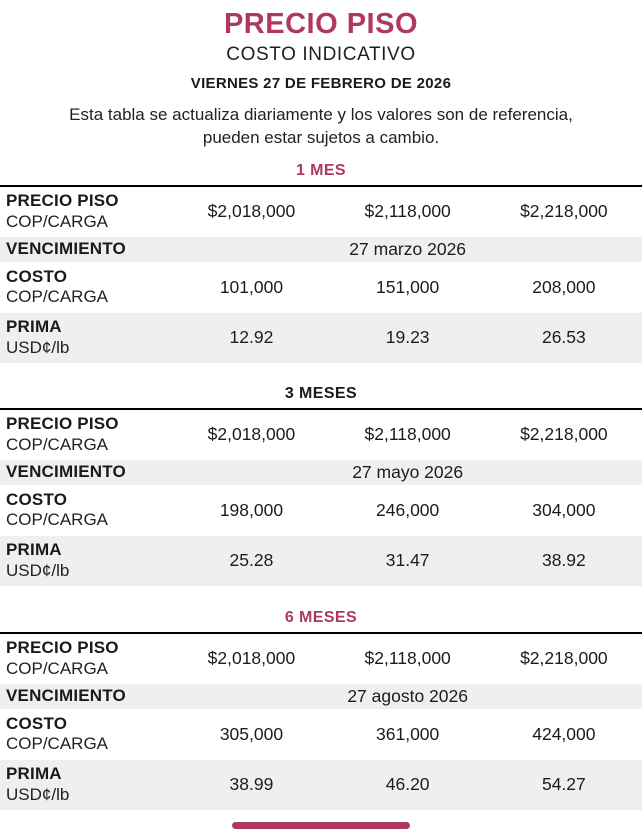 The image size is (642, 829). Describe the element at coordinates (563, 560) in the screenshot. I see `prima-value: 38.92` at that location.